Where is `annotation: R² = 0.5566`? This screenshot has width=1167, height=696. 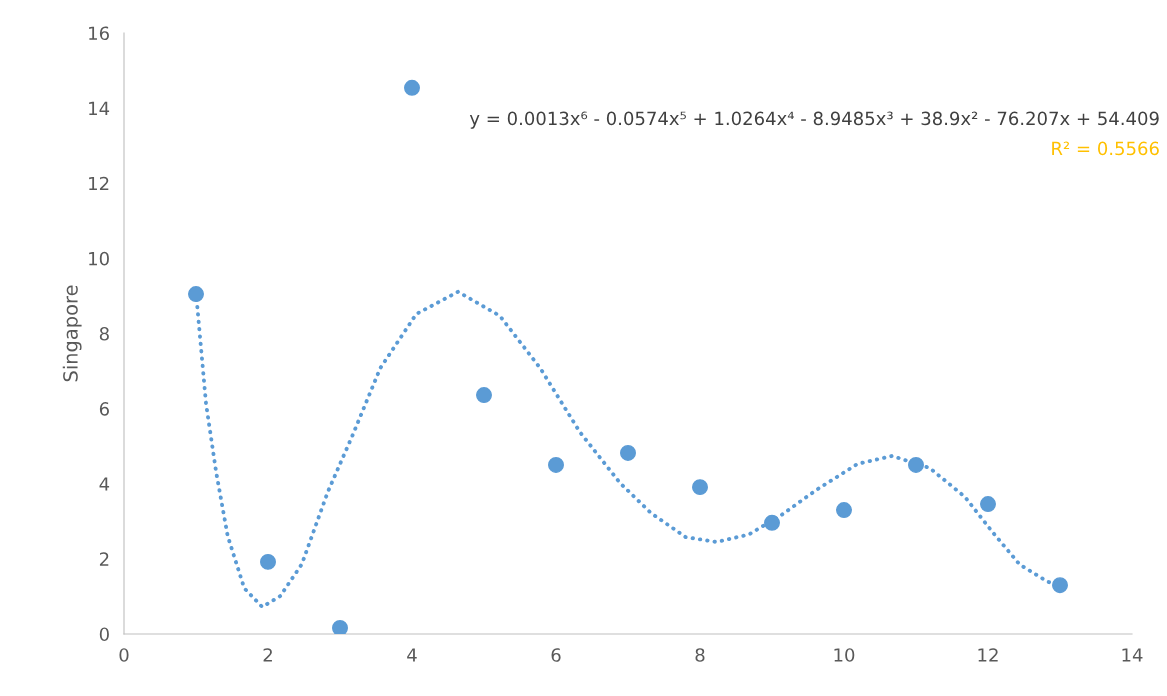 annotation: R² = 0.5566 is located at coordinates (1105, 148).